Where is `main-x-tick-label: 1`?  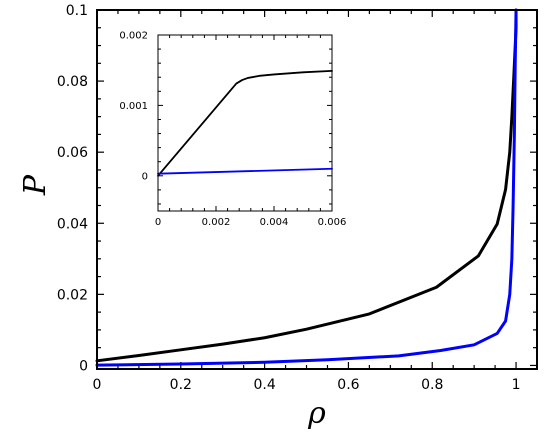 main-x-tick-label: 1 is located at coordinates (516, 385).